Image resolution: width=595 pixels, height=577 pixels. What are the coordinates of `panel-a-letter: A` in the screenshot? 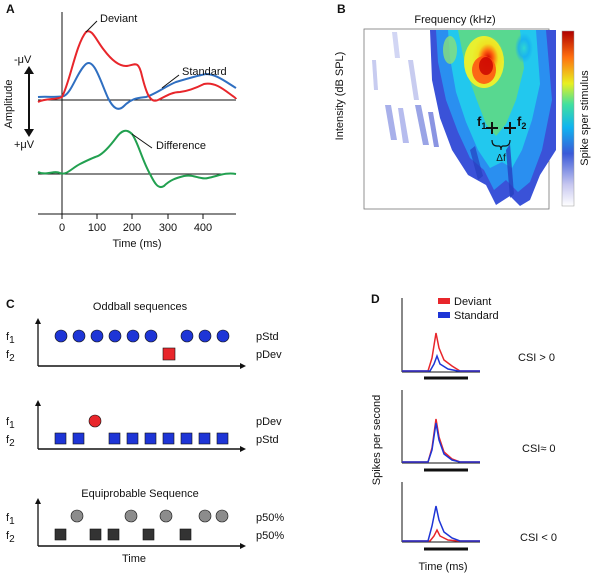 It's located at (10, 9).